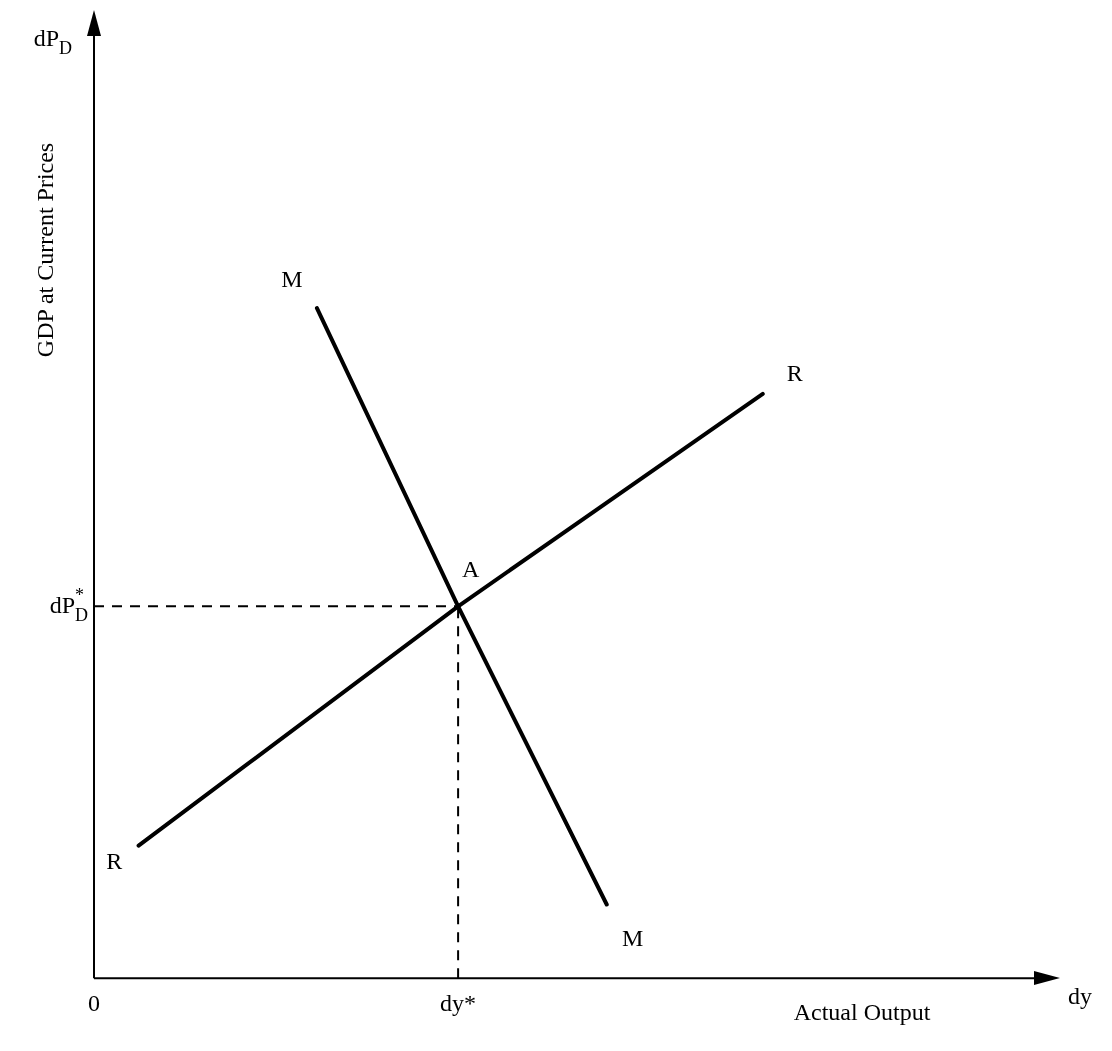 This screenshot has width=1112, height=1051. Describe the element at coordinates (94, 1002) in the screenshot. I see `x-tick-label: 0` at that location.